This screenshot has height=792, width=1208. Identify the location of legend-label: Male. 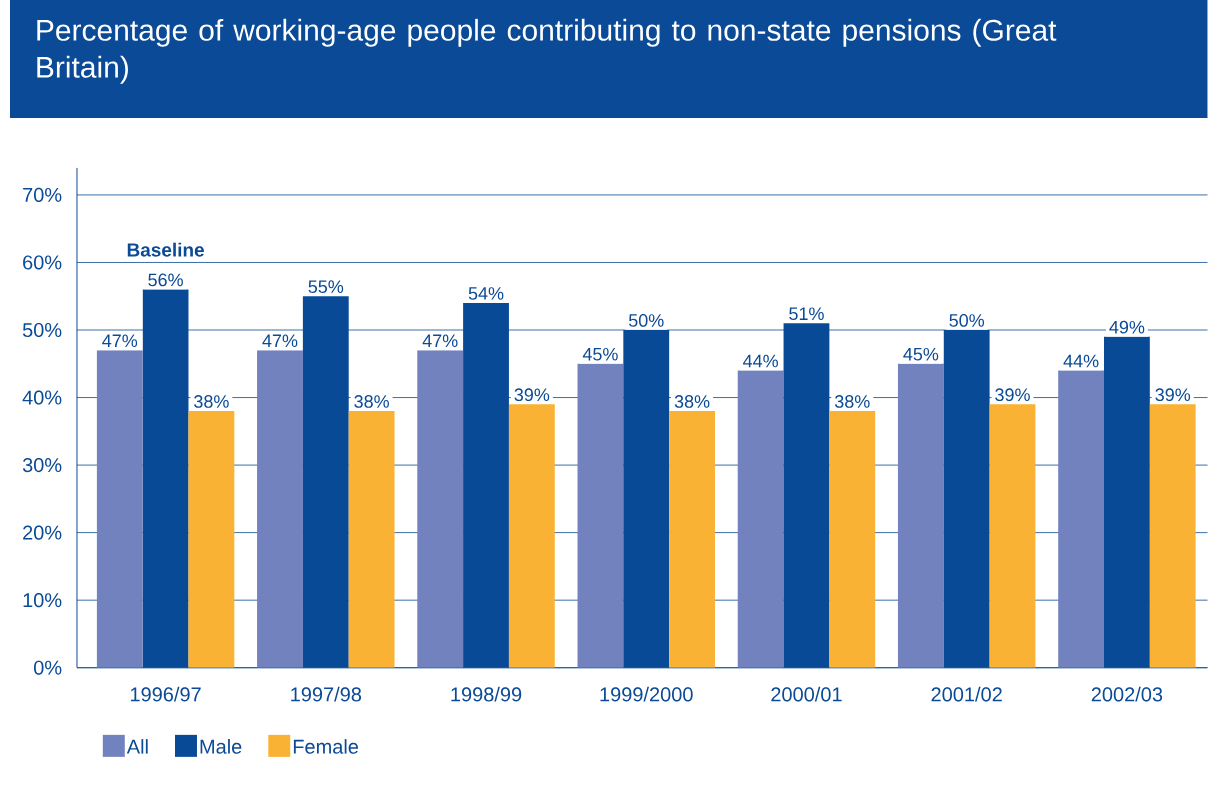
(221, 746).